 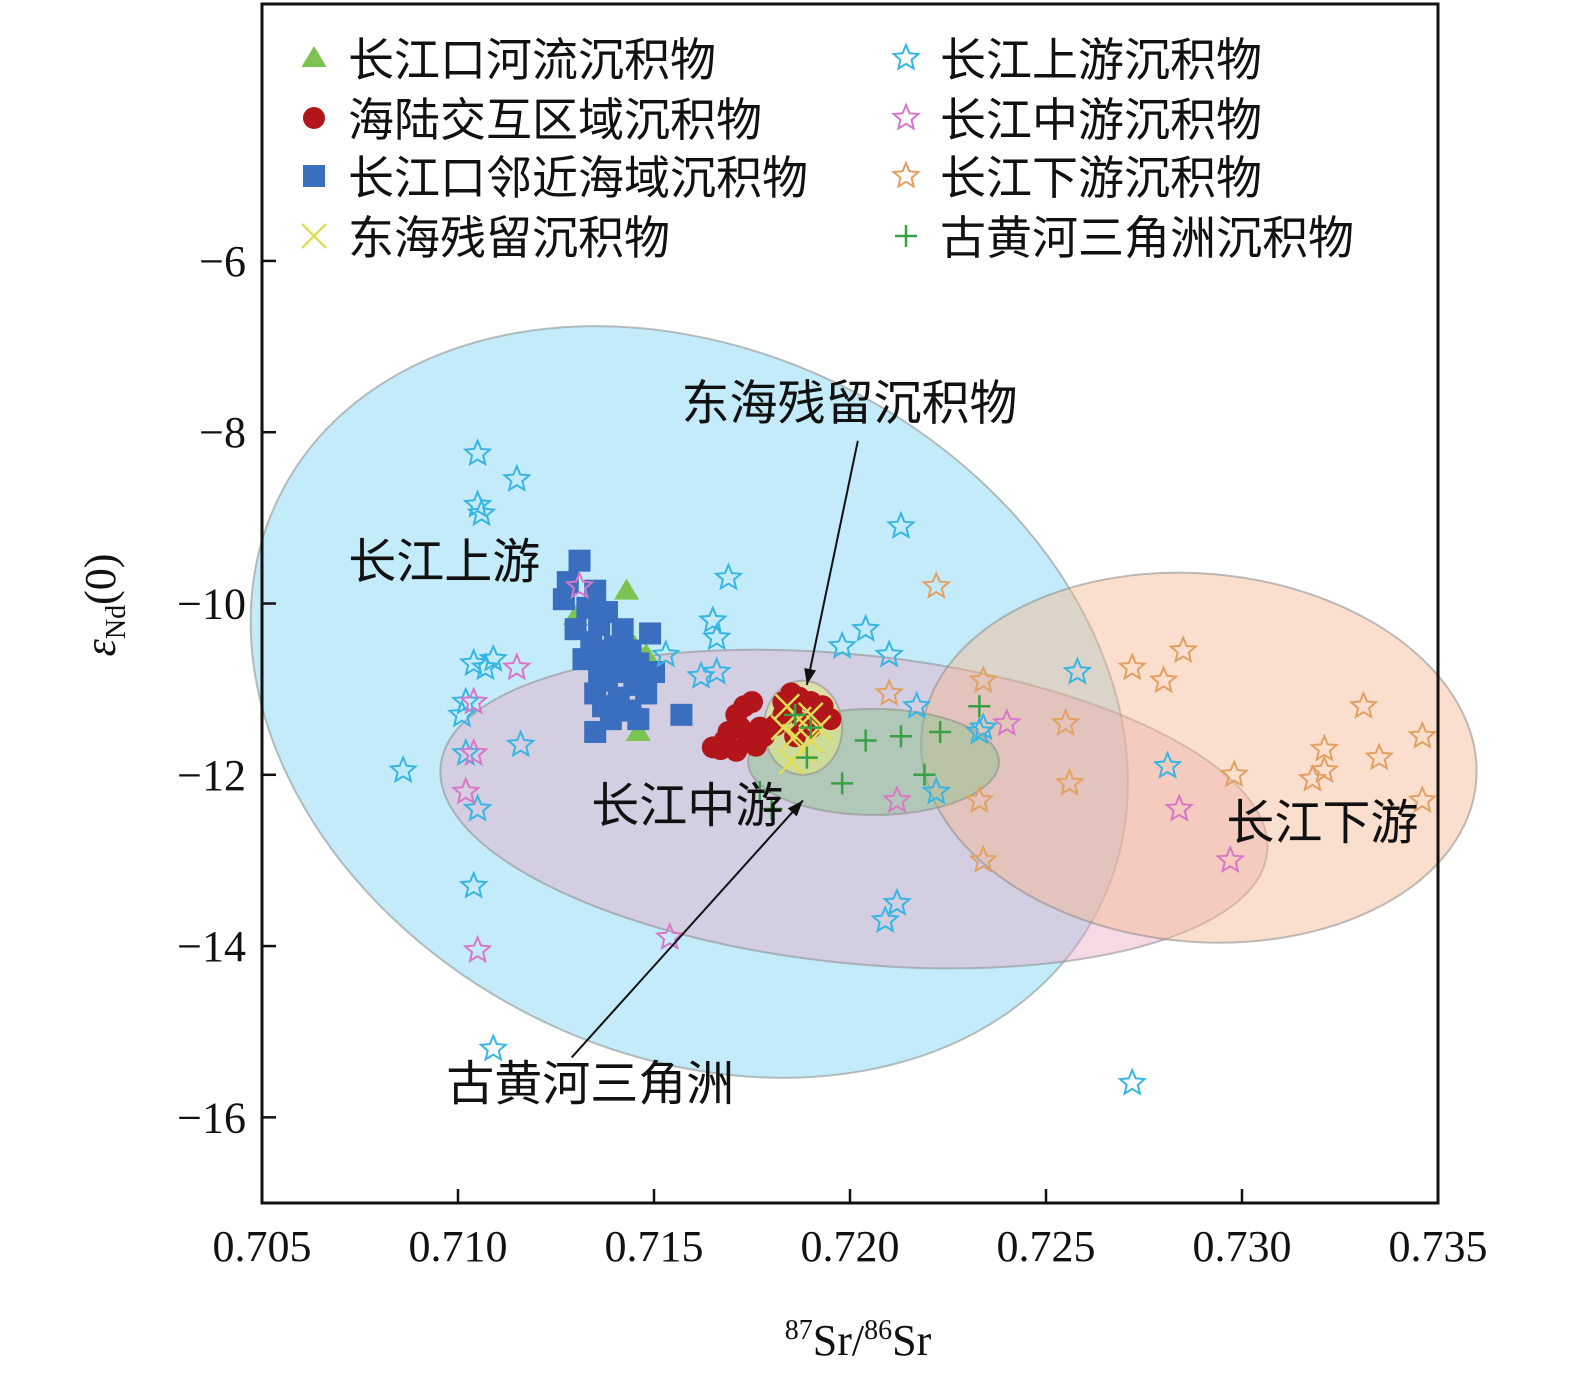 I want to click on x-tick-label-1: 0.710, so click(x=458, y=1246).